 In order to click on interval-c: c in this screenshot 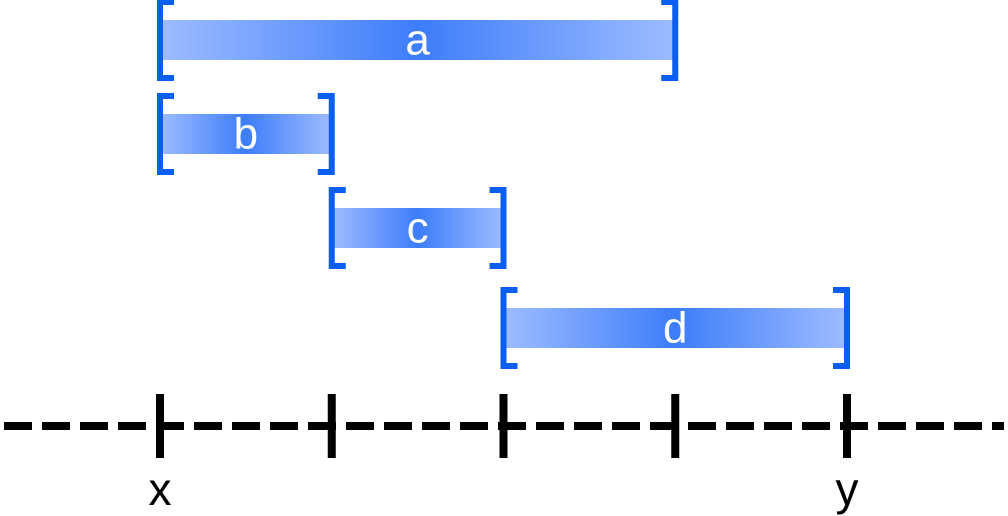, I will do `click(417, 228)`.